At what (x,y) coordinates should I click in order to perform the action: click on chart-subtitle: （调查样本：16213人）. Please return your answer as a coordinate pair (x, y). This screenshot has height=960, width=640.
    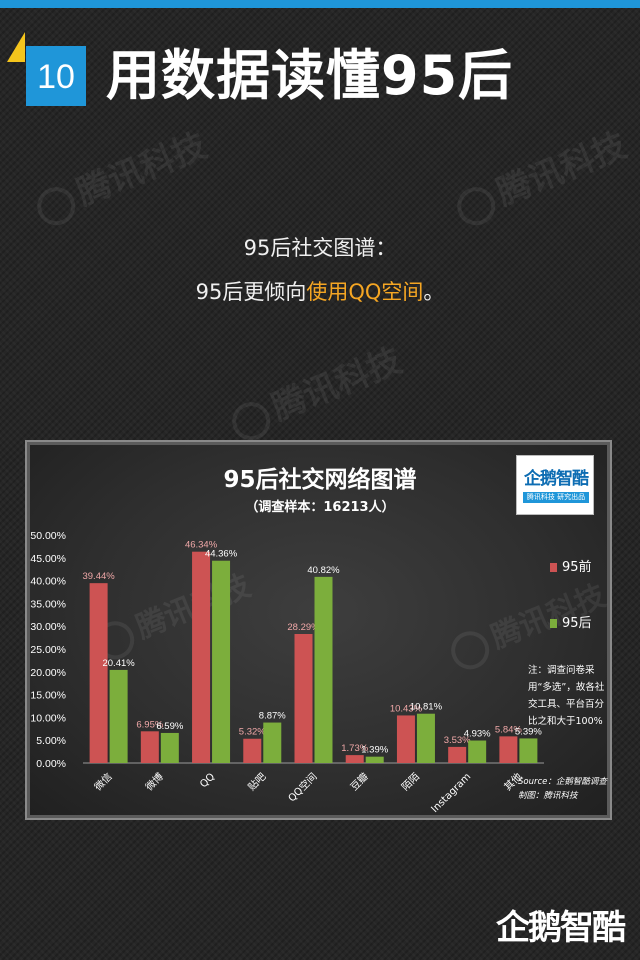
    Looking at the image, I should click on (320, 507).